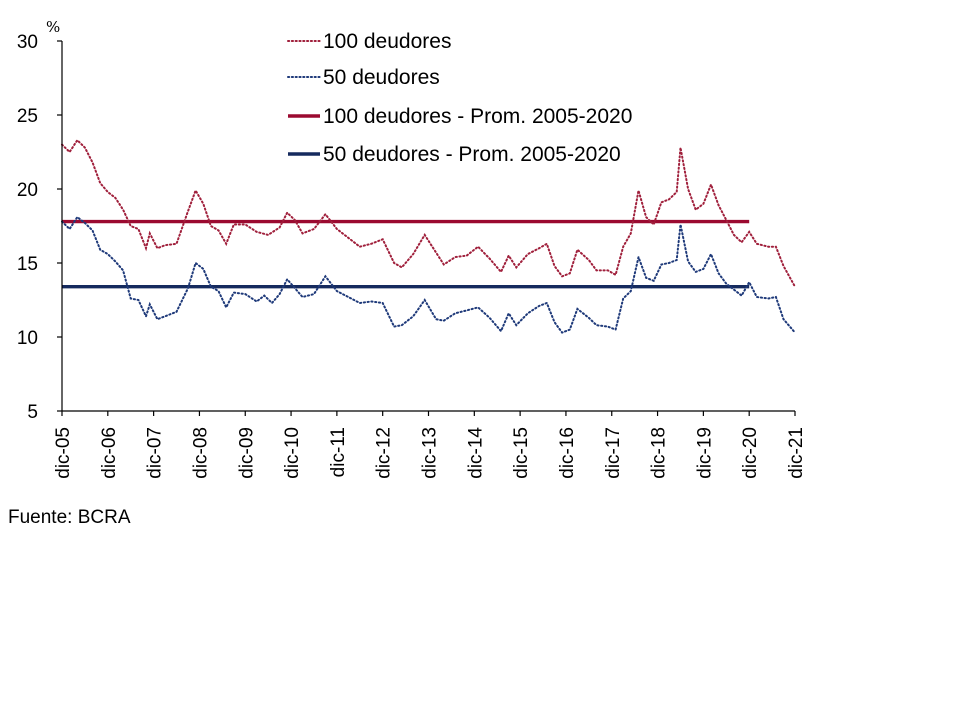 Image resolution: width=960 pixels, height=720 pixels. I want to click on x-tick-label: dic-18, so click(659, 453).